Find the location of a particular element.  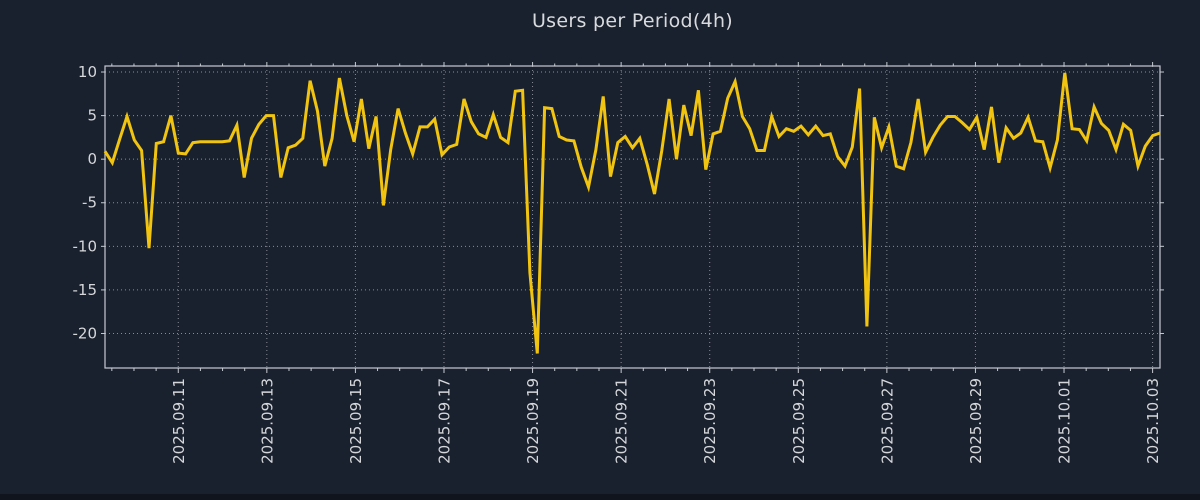

y-axis-tick-label: 10 is located at coordinates (87, 72).